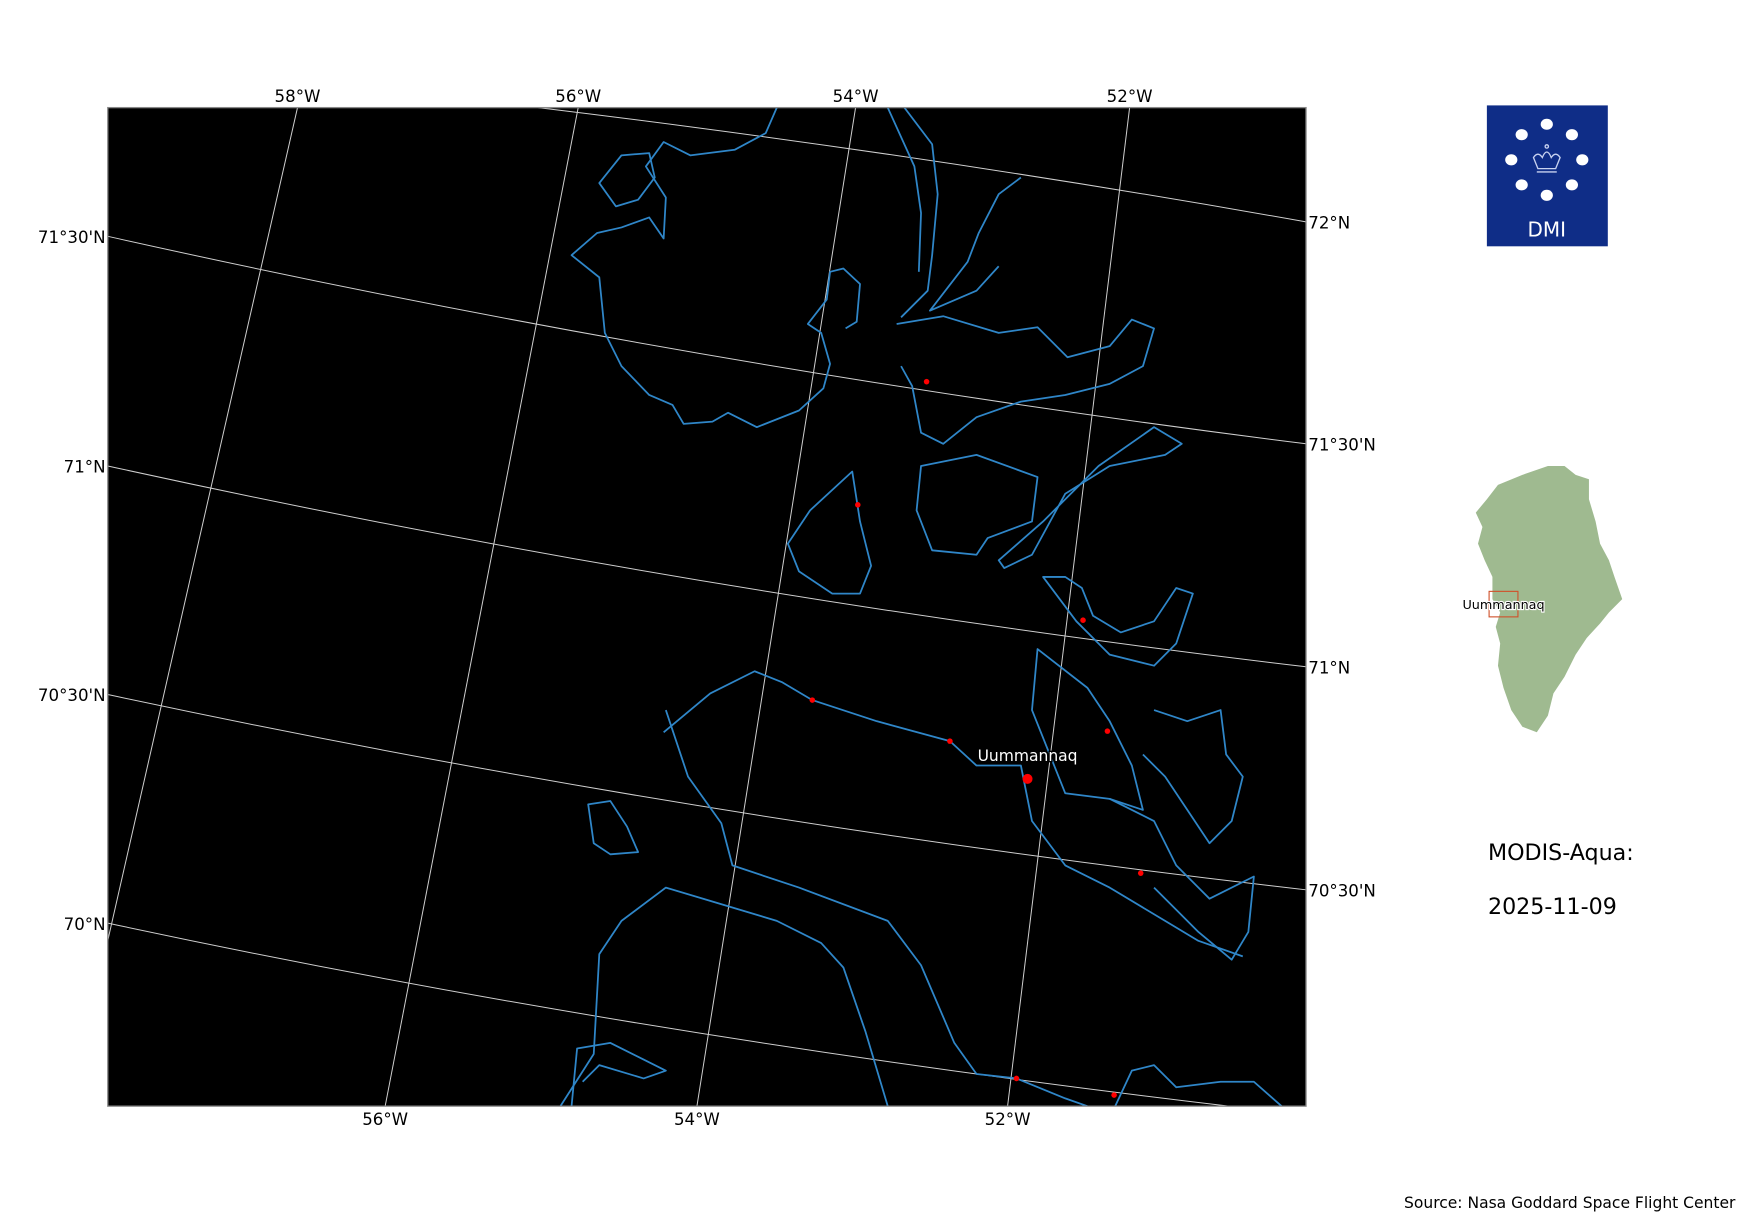  What do you see at coordinates (85, 467) in the screenshot?
I see `lat-label-left: 71°N` at bounding box center [85, 467].